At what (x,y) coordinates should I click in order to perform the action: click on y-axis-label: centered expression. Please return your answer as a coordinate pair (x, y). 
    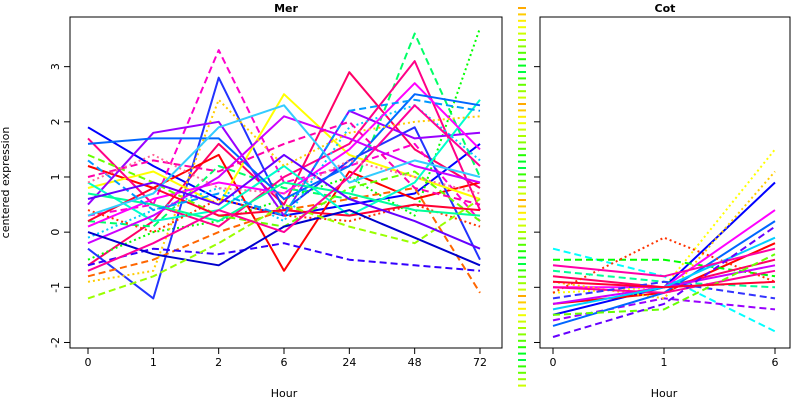
    Looking at the image, I should click on (6, 183).